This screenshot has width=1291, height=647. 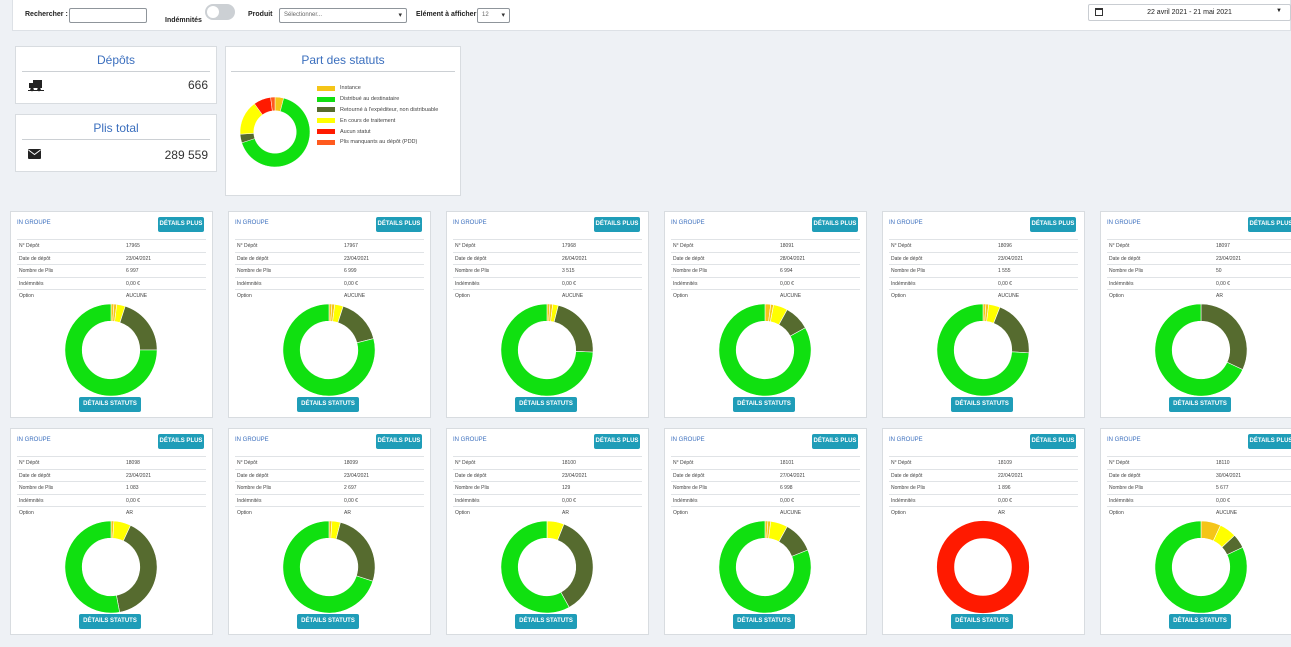 What do you see at coordinates (343, 15) in the screenshot?
I see `produit-select: Sélectionner... ▾` at bounding box center [343, 15].